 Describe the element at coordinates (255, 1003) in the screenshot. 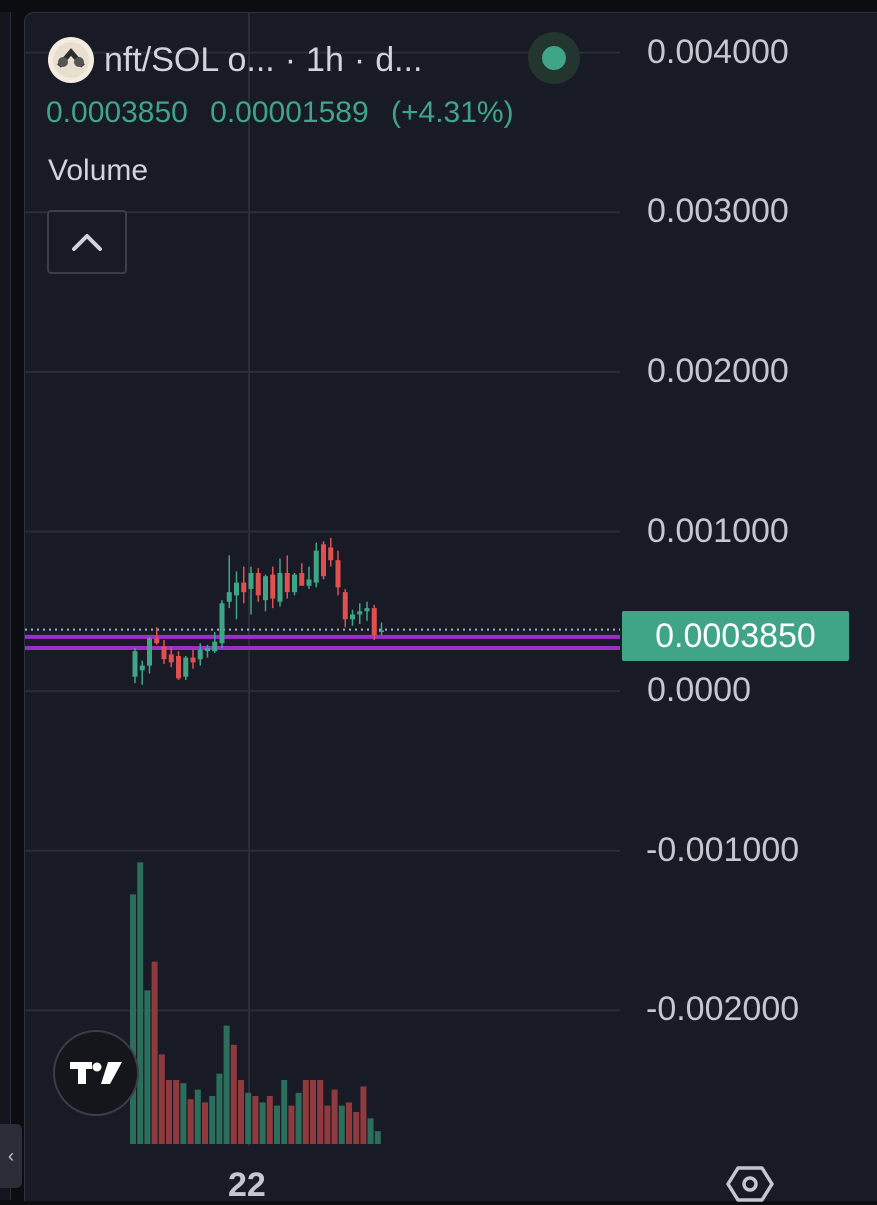

I see `volume-bars` at that location.